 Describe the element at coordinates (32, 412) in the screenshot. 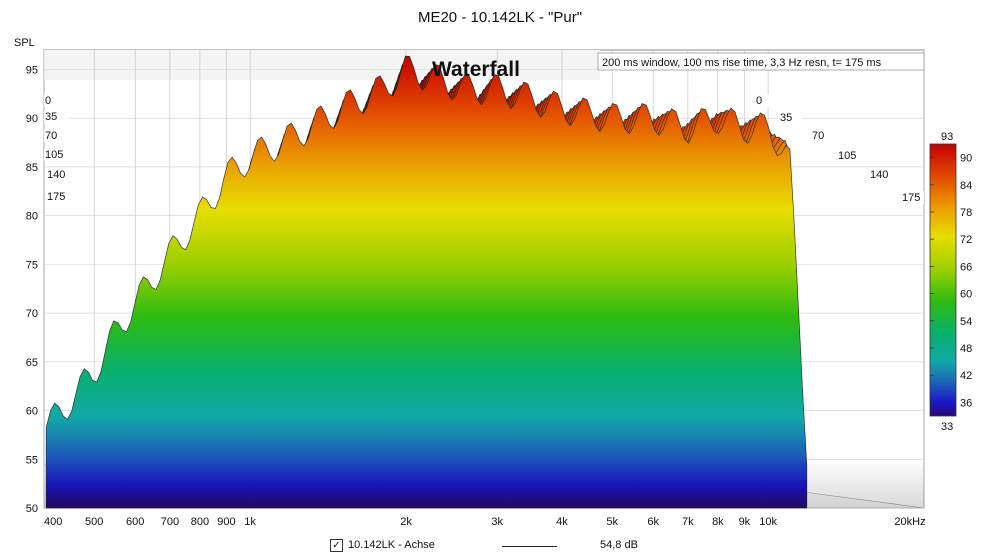

I see `y-tick-label: 60` at that location.